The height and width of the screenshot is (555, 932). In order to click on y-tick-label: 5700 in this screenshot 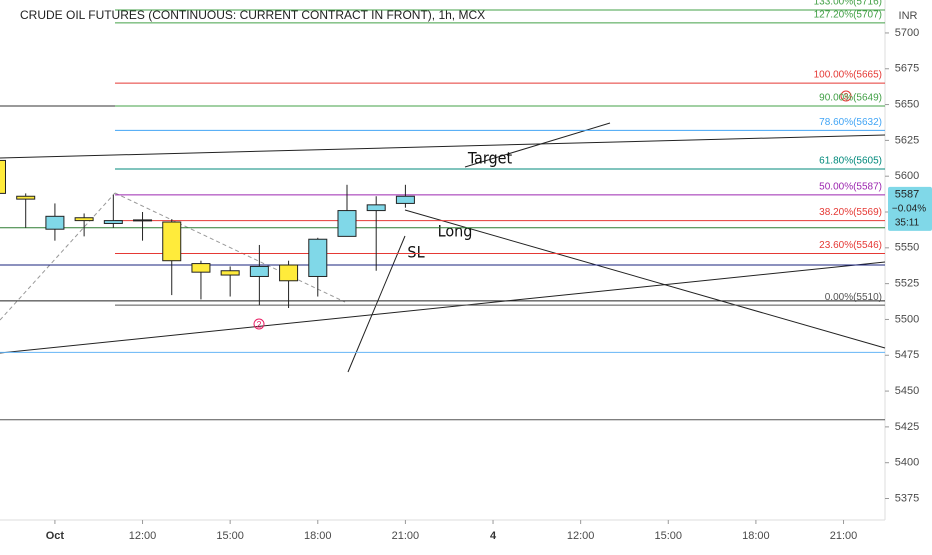, I will do `click(907, 33)`.